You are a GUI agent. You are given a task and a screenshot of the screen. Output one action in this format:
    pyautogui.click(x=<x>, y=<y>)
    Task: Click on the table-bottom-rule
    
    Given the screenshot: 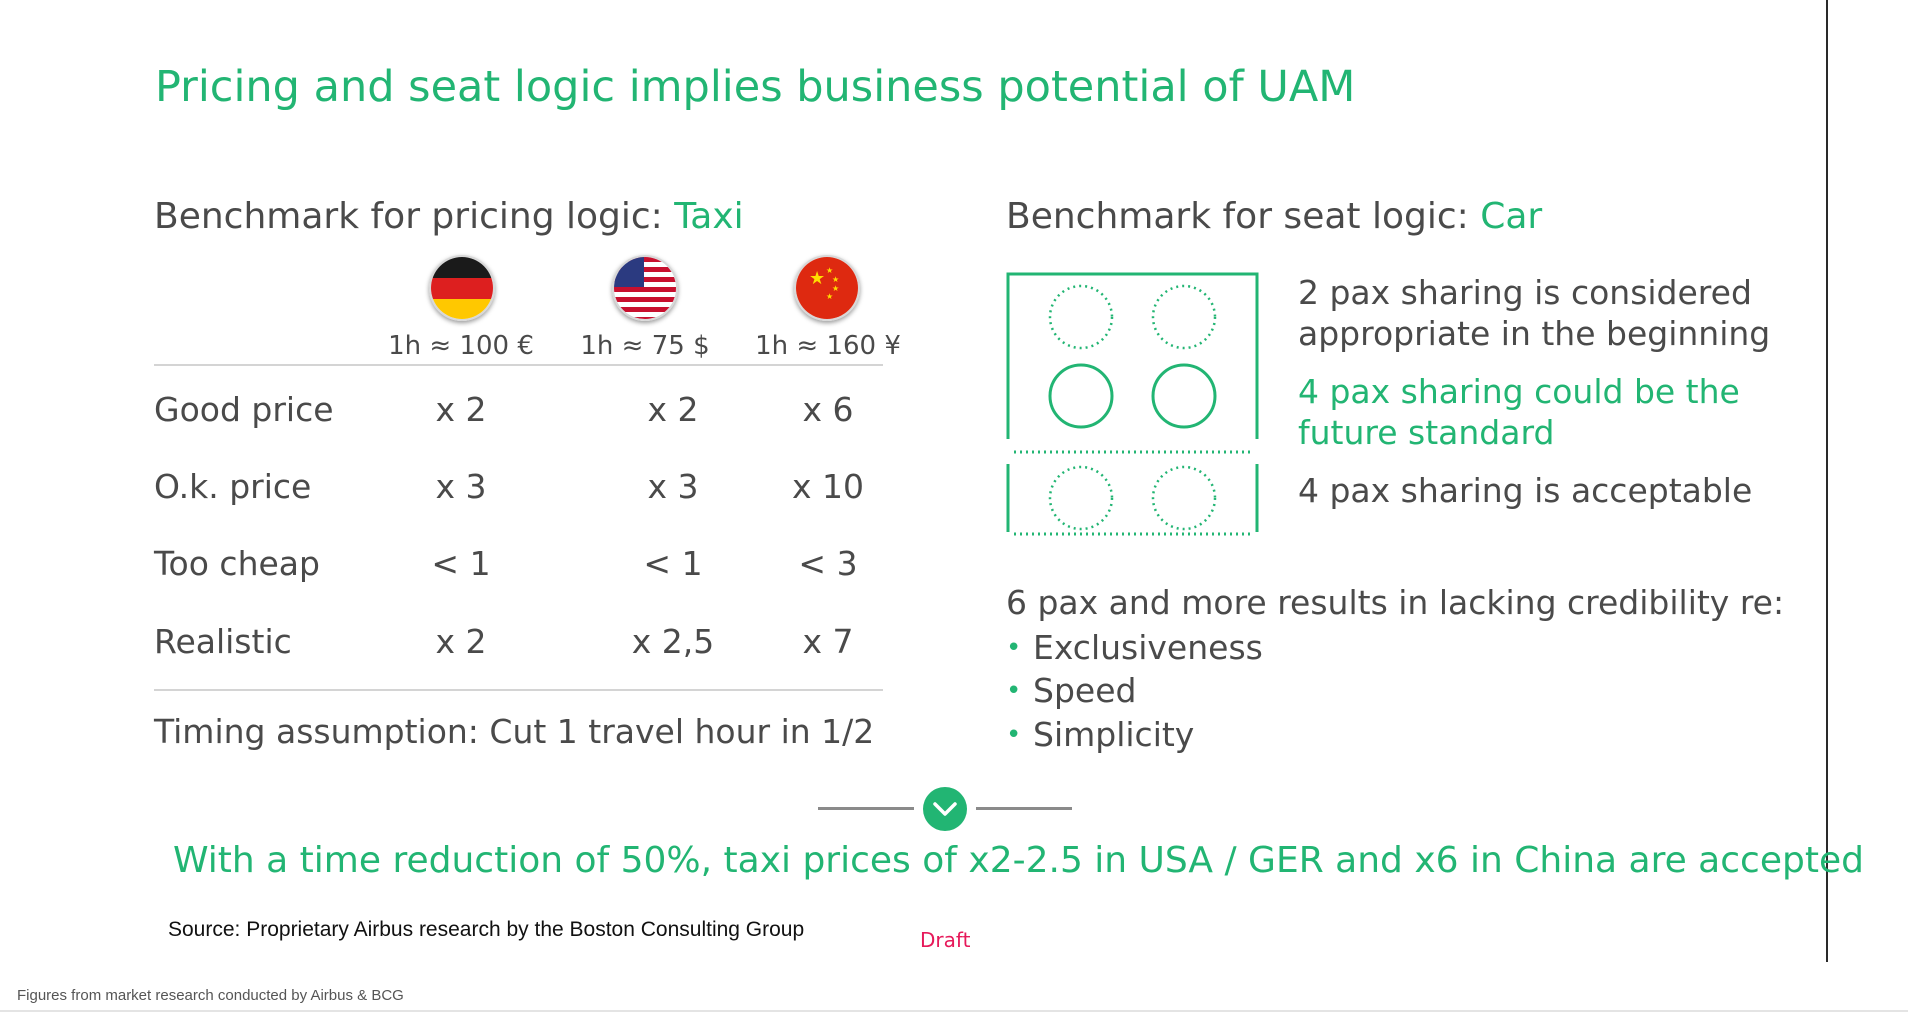 What is the action you would take?
    pyautogui.click(x=518, y=690)
    